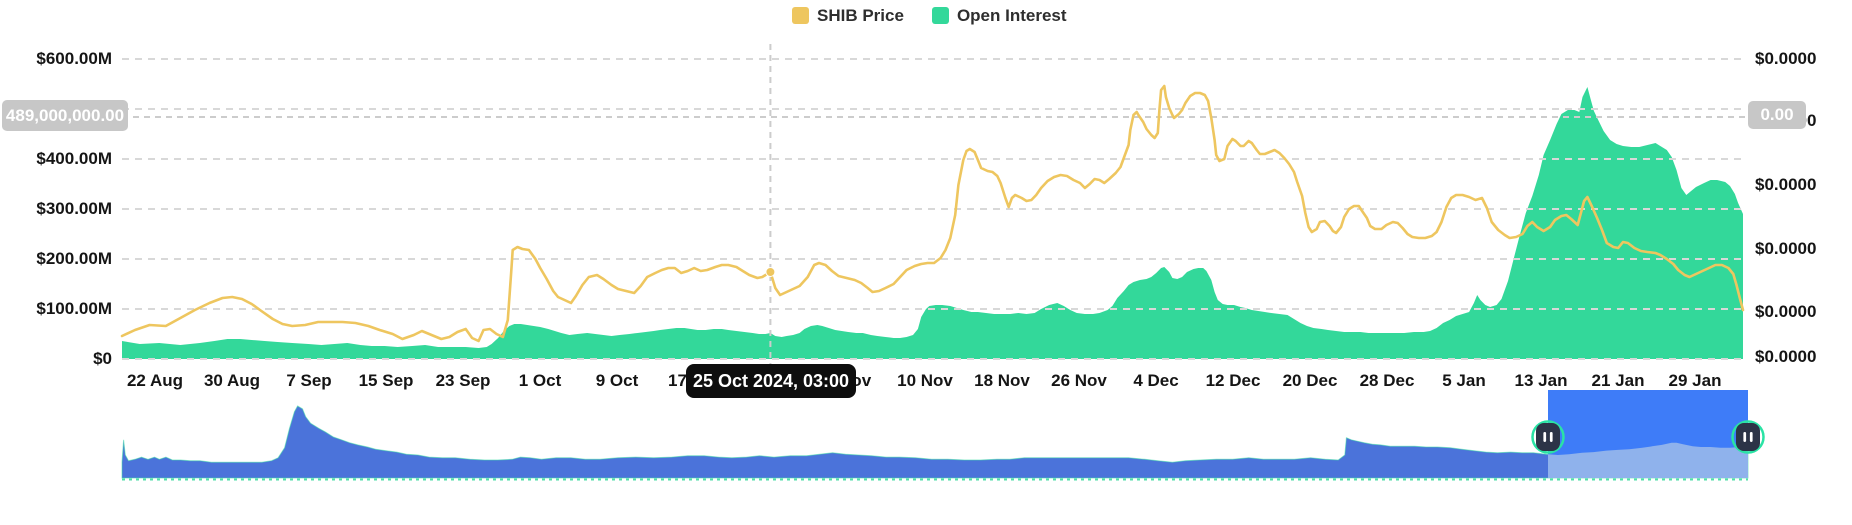 Image resolution: width=1852 pixels, height=525 pixels. What do you see at coordinates (1464, 380) in the screenshot?
I see `x-axis-label: 5 Jan` at bounding box center [1464, 380].